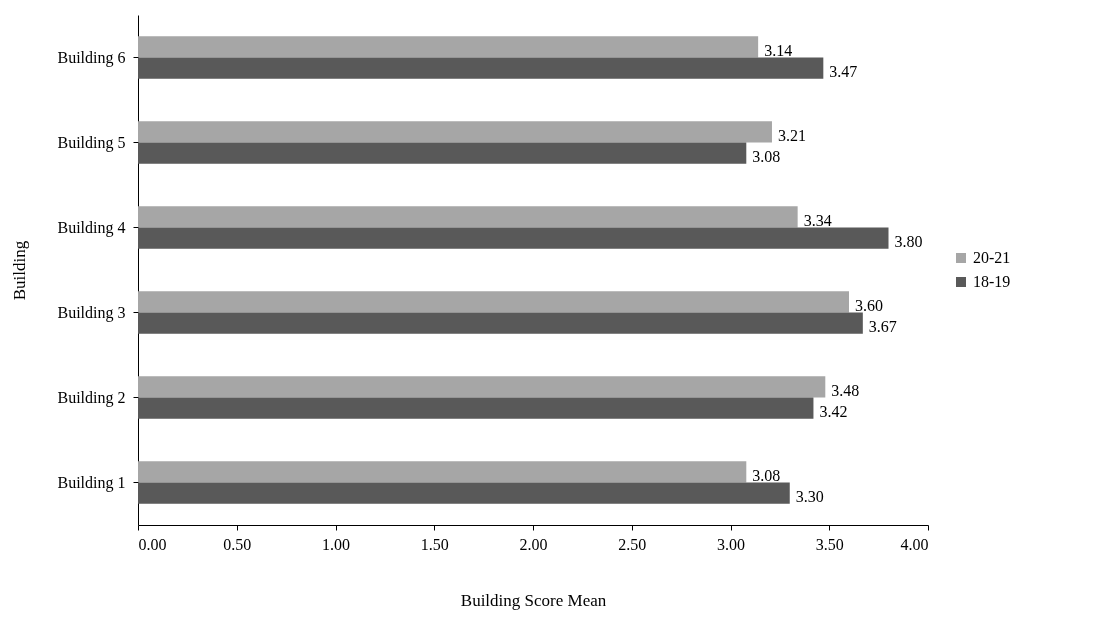 The image size is (1114, 628). I want to click on data-label: 3.30, so click(809, 497).